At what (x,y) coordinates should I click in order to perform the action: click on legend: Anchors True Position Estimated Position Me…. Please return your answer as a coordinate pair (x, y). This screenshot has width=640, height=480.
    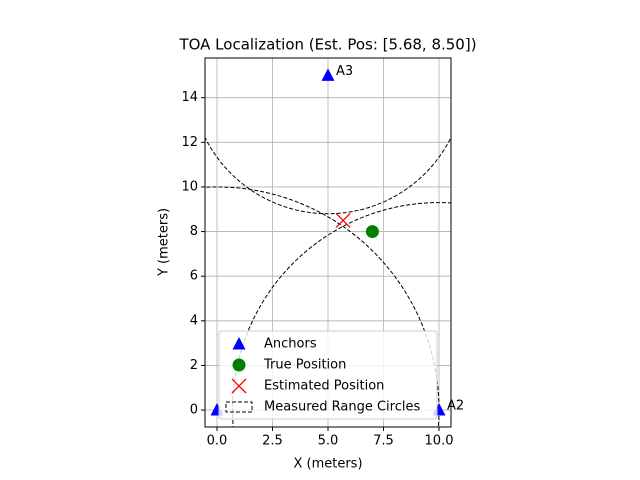
    Looking at the image, I should click on (328, 375).